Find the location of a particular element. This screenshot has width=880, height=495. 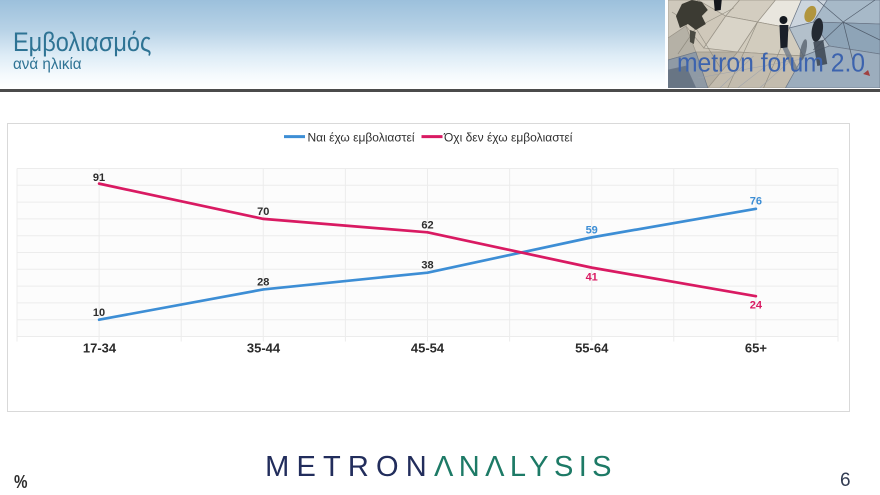

svg-text: Ναι έχω εμβολιαστεί is located at coordinates (361, 138).